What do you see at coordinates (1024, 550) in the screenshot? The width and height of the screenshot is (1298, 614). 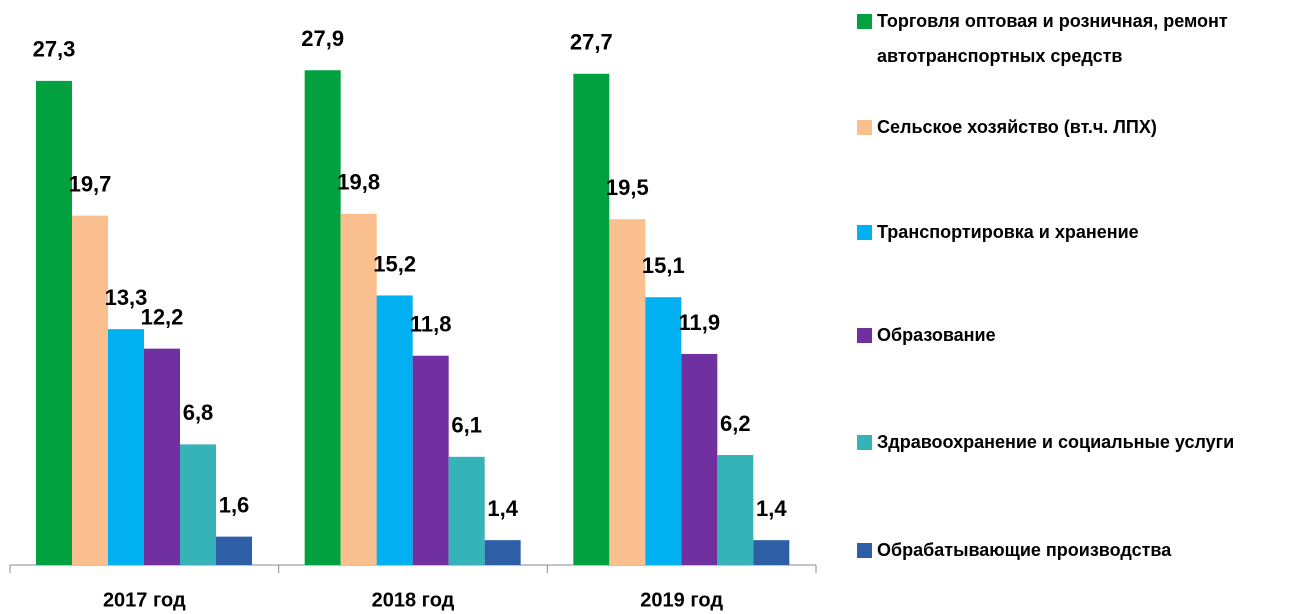 I see `legend-label: Обрабатывающие производства` at bounding box center [1024, 550].